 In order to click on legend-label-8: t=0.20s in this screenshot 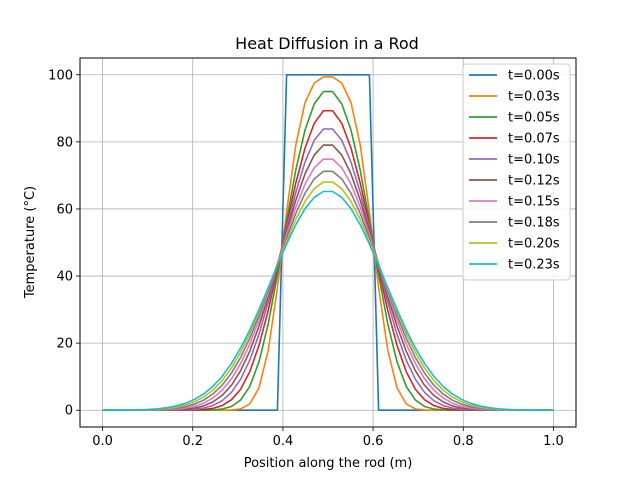, I will do `click(534, 244)`.